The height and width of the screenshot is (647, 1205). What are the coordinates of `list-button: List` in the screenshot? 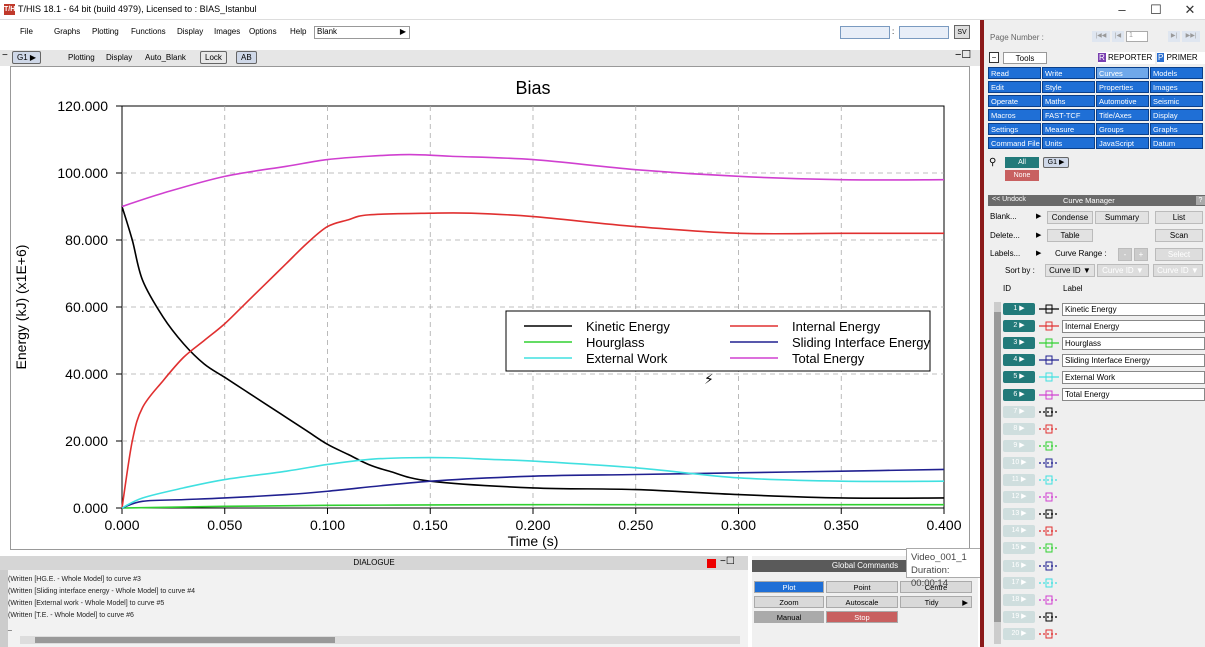 It's located at (1179, 217).